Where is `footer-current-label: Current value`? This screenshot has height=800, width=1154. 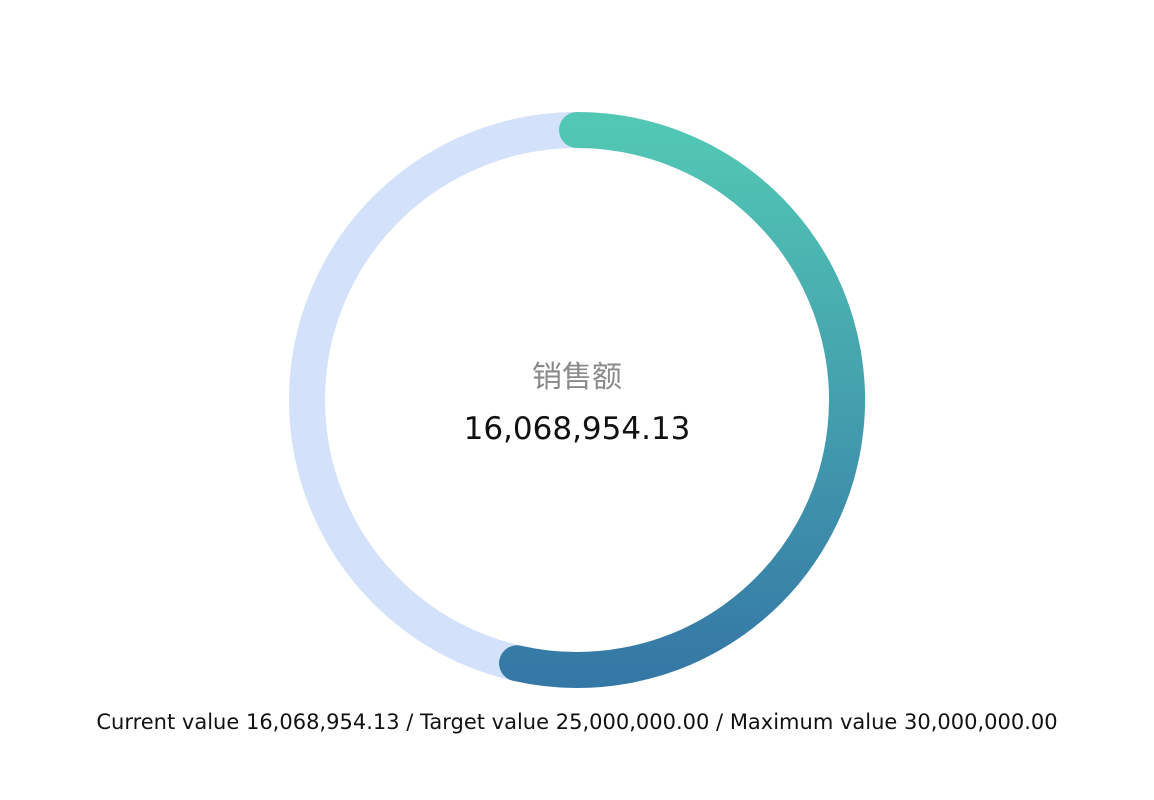
footer-current-label: Current value is located at coordinates (168, 722).